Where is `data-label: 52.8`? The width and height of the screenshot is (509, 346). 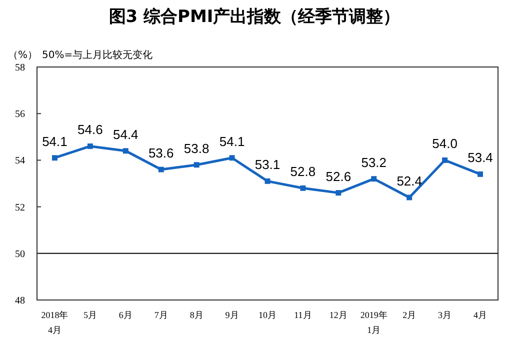 data-label: 52.8 is located at coordinates (303, 172).